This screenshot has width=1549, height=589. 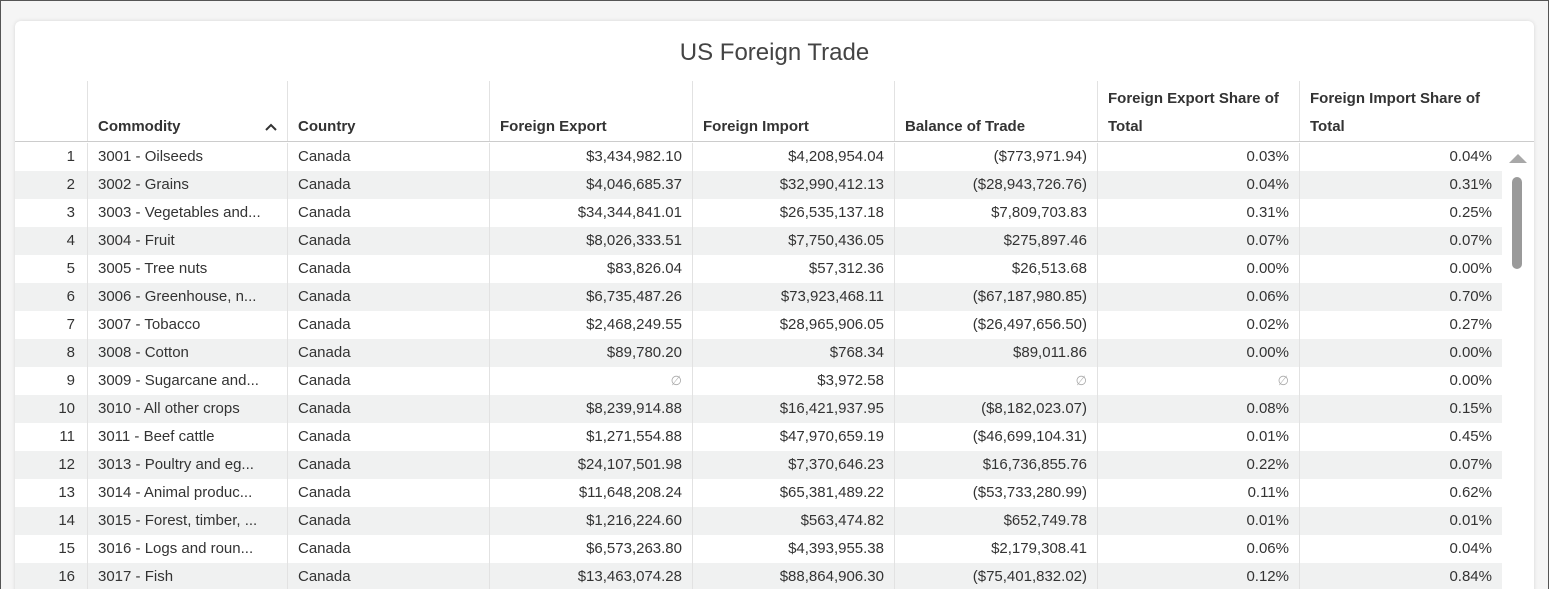 What do you see at coordinates (995, 157) in the screenshot?
I see `table-cell: ($773,971.94)` at bounding box center [995, 157].